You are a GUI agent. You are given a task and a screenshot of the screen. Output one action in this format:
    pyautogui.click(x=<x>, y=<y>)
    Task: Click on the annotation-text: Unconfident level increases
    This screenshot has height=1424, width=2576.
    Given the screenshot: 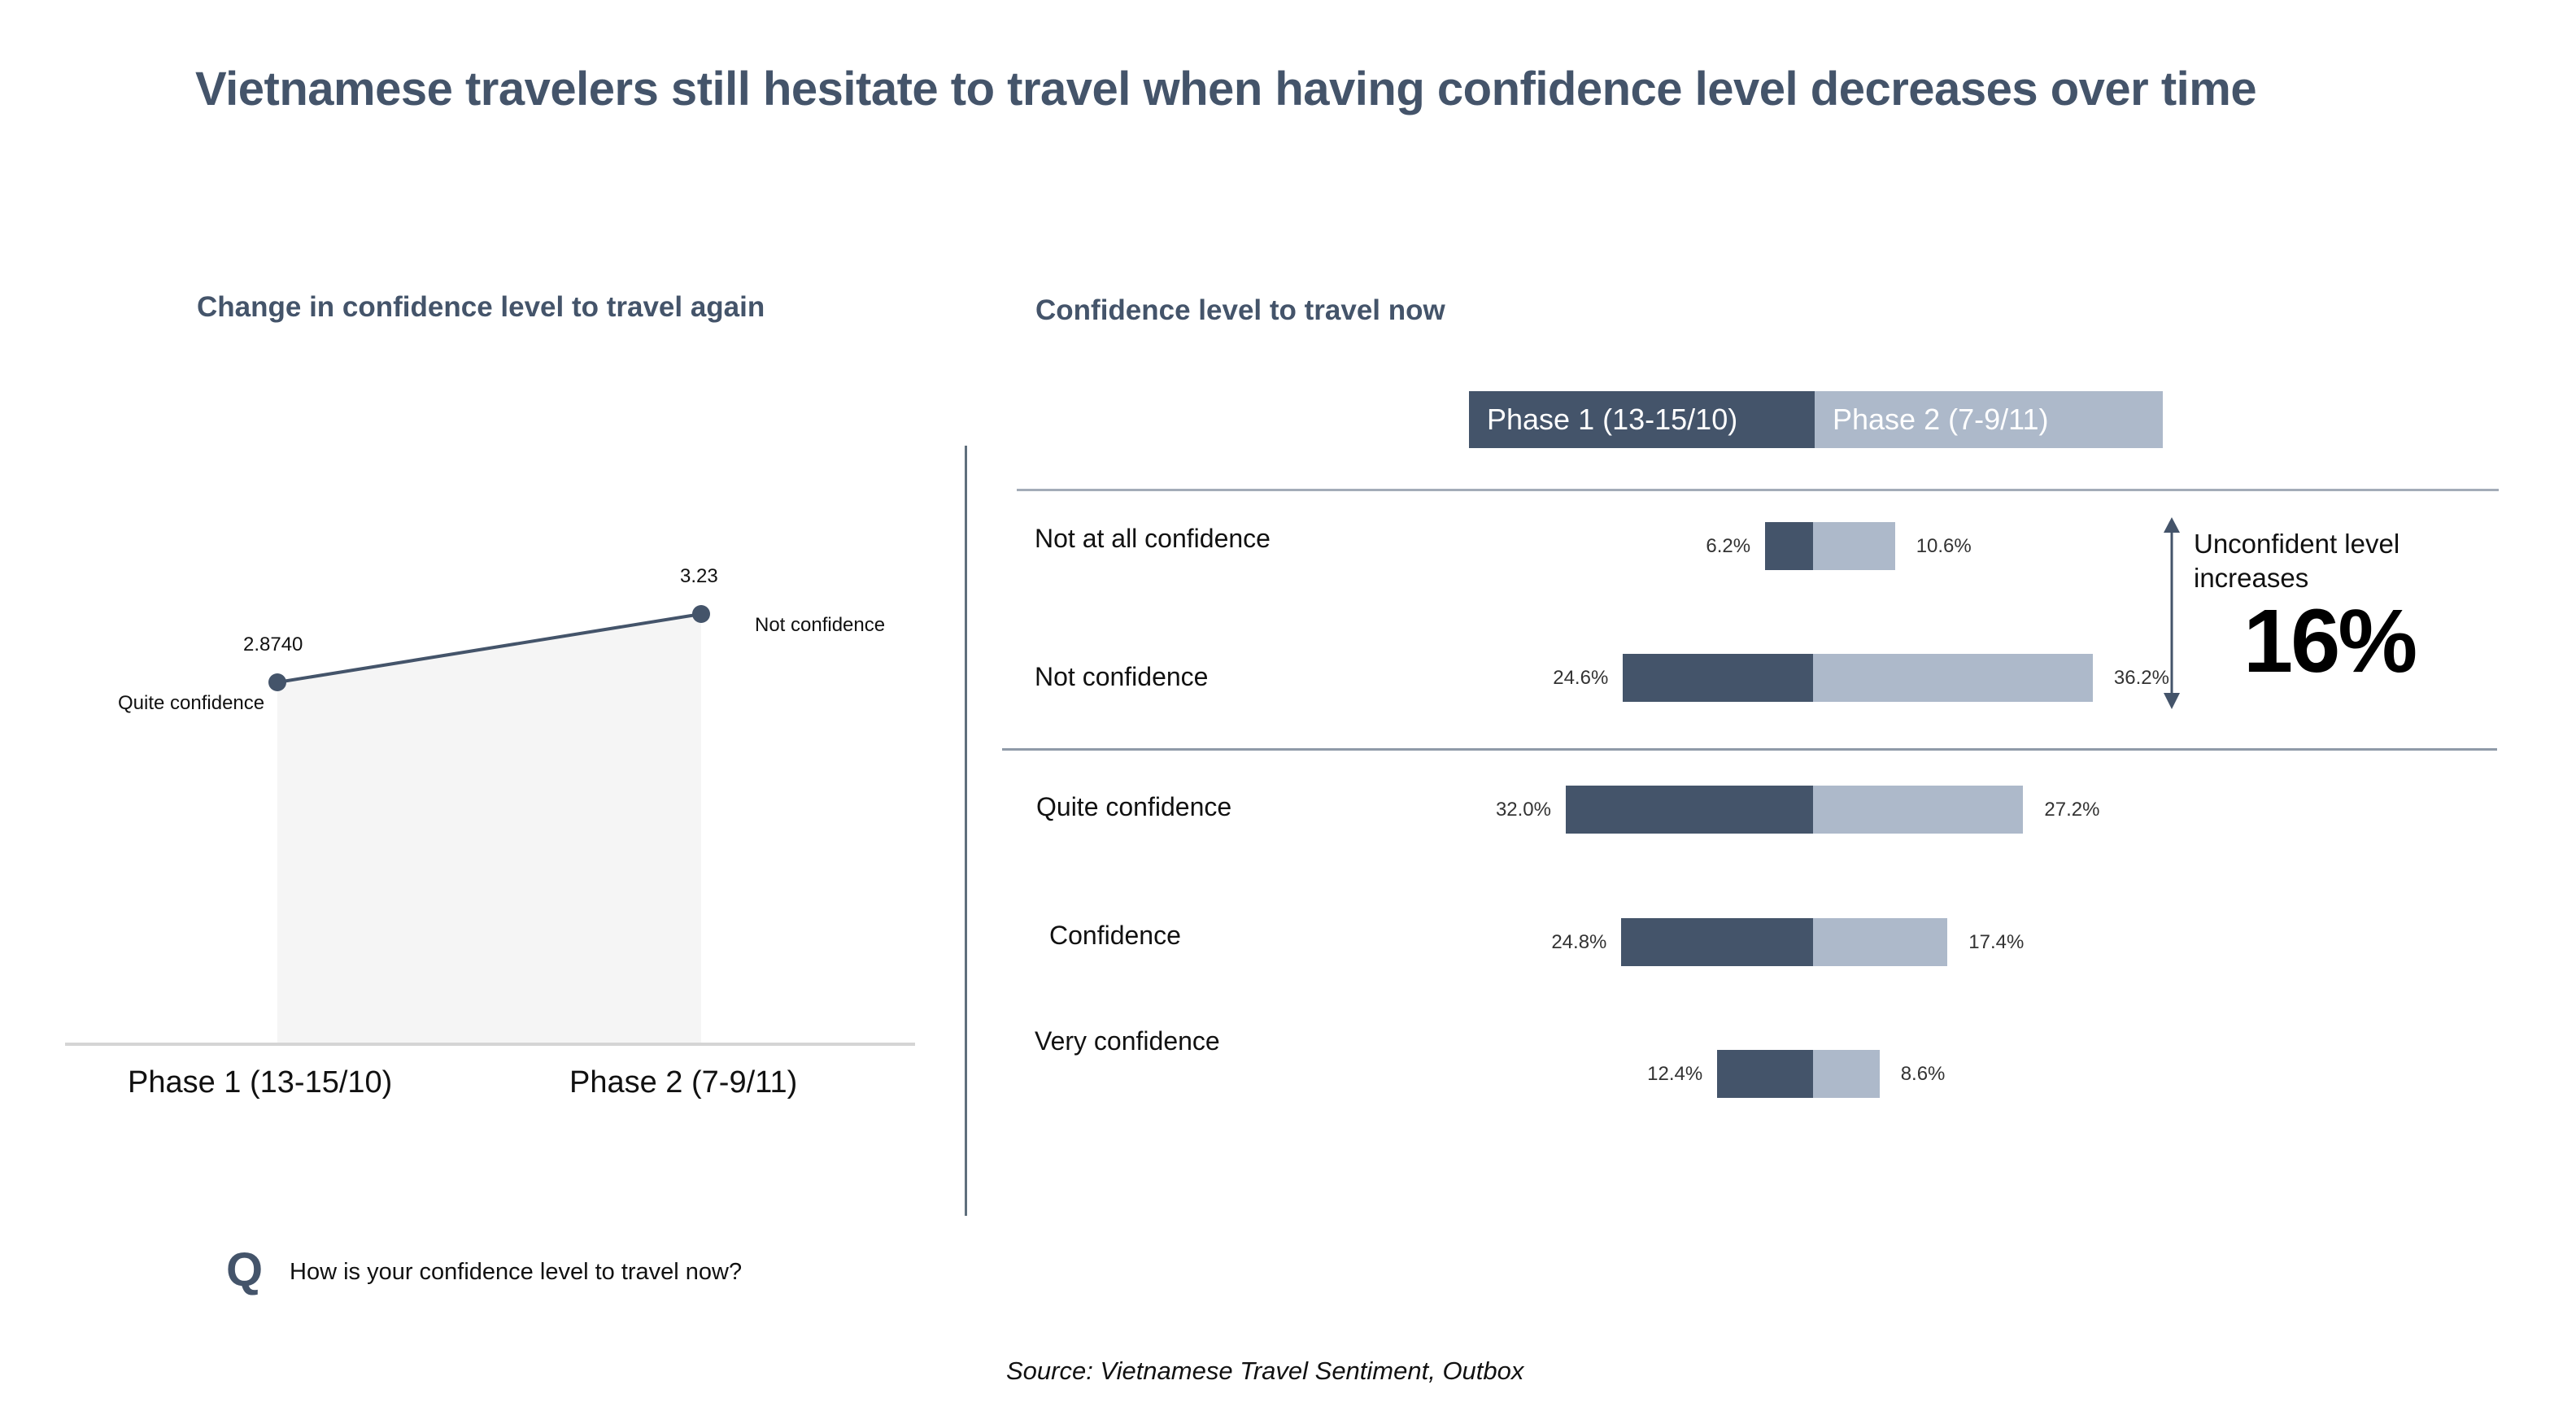 What is the action you would take?
    pyautogui.click(x=2297, y=561)
    